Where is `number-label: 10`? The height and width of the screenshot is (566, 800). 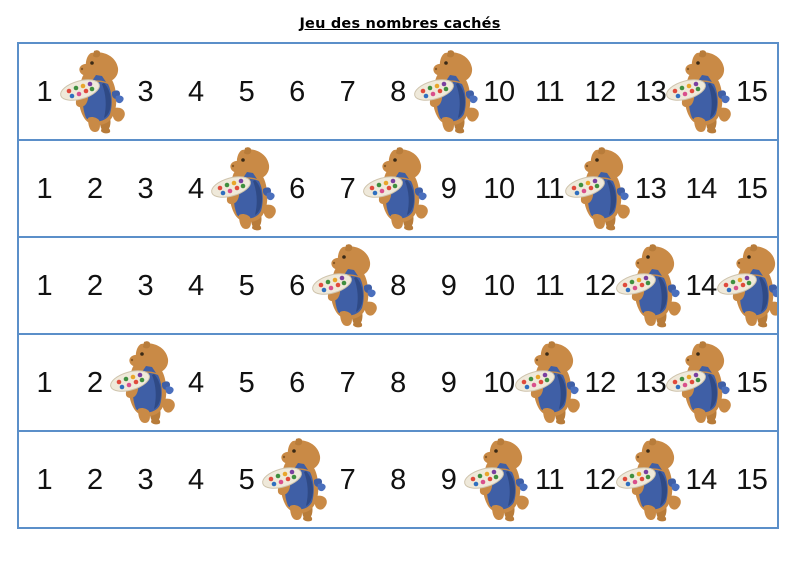 number-label: 10 is located at coordinates (499, 92).